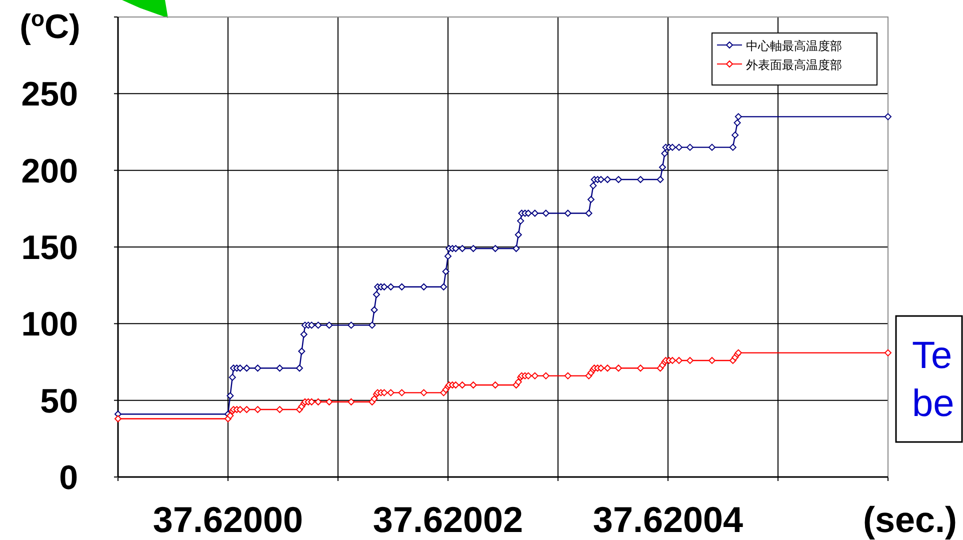 This screenshot has height=540, width=963. I want to click on y-tick-label: 250, so click(49, 95).